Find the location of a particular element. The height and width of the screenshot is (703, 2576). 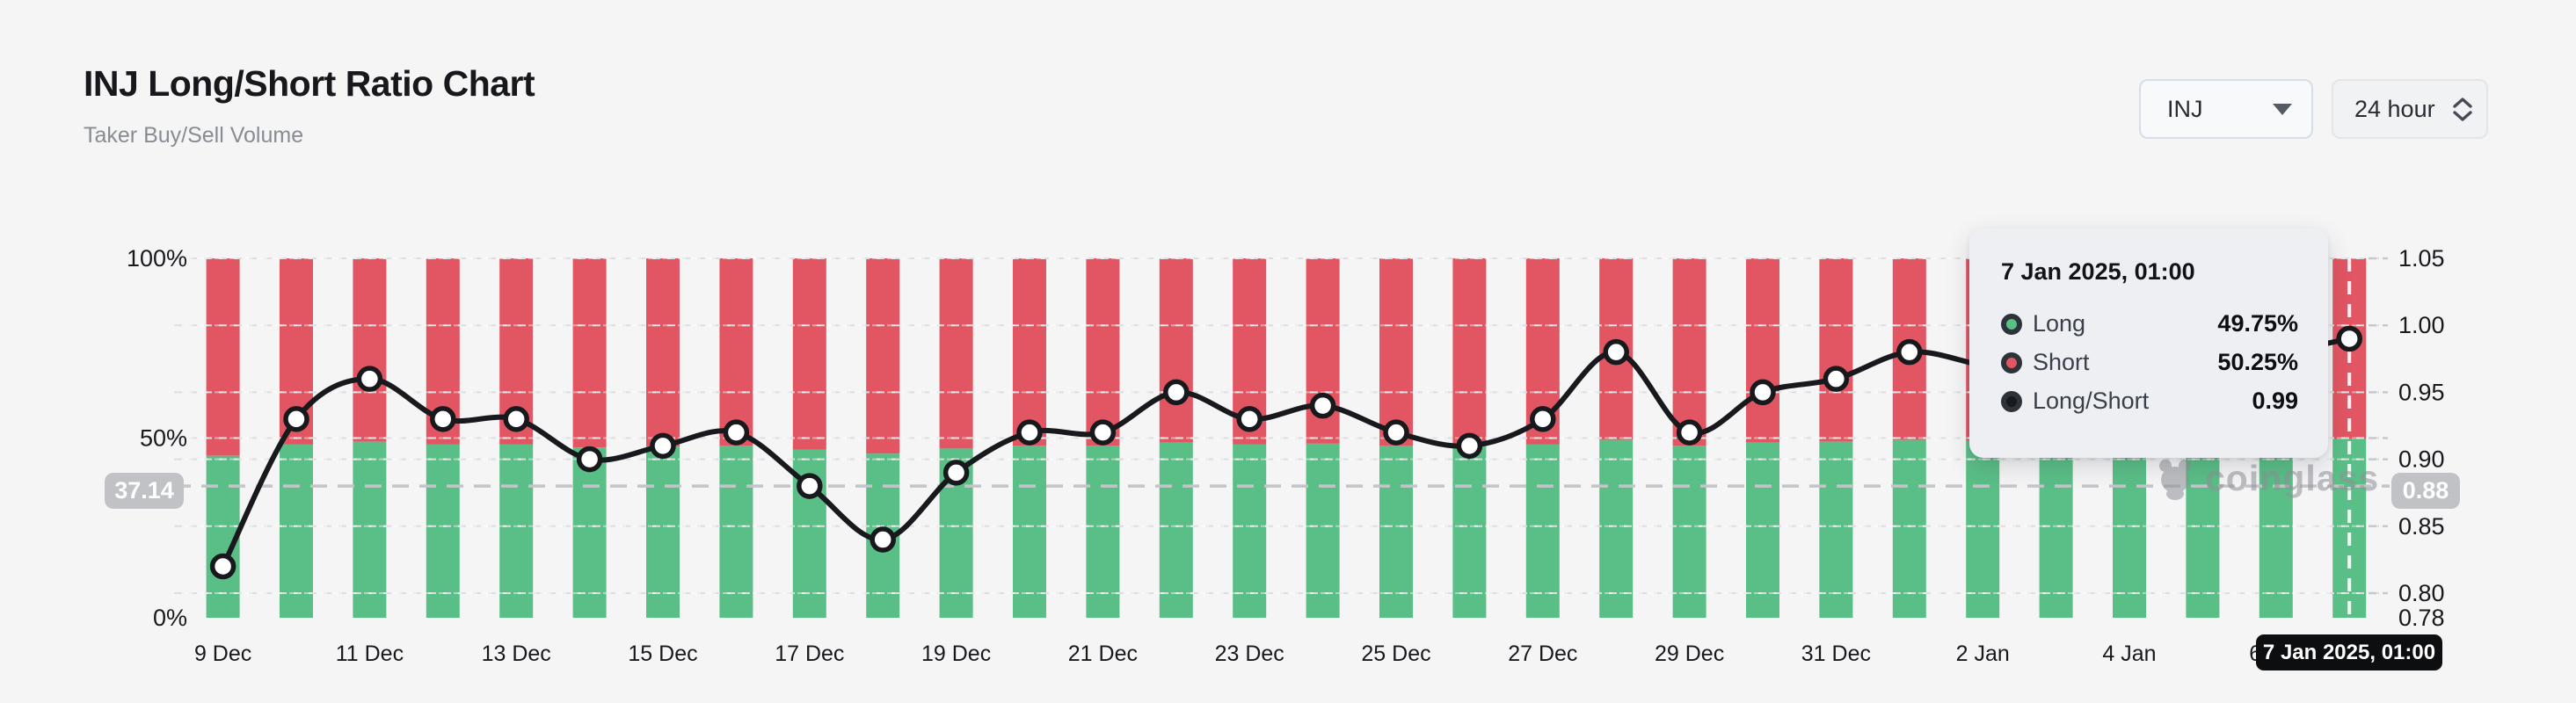

page-subtitle: Taker Buy/Sell Volume is located at coordinates (194, 136).